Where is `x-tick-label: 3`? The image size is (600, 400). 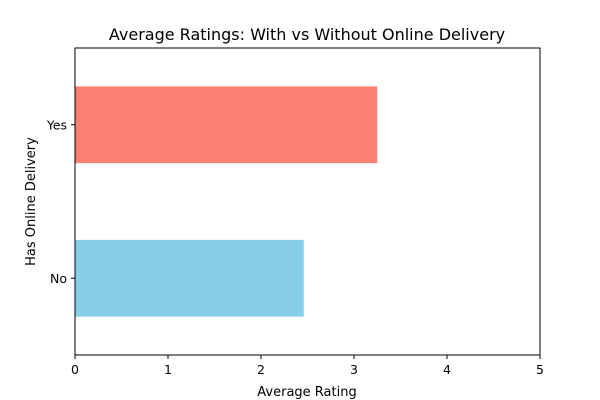
x-tick-label: 3 is located at coordinates (354, 369).